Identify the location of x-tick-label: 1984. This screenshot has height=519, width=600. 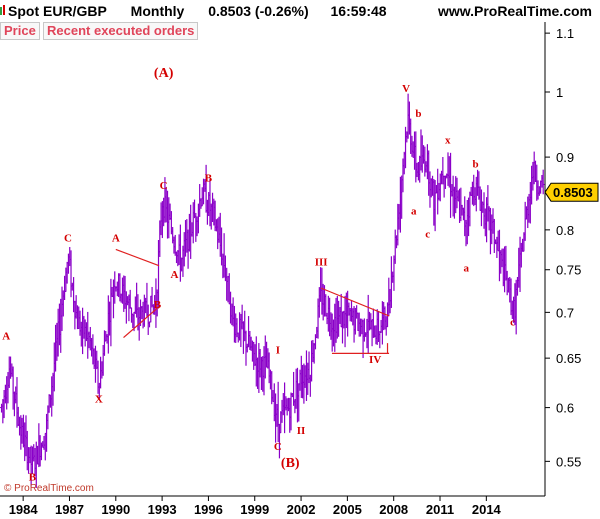
(24, 509).